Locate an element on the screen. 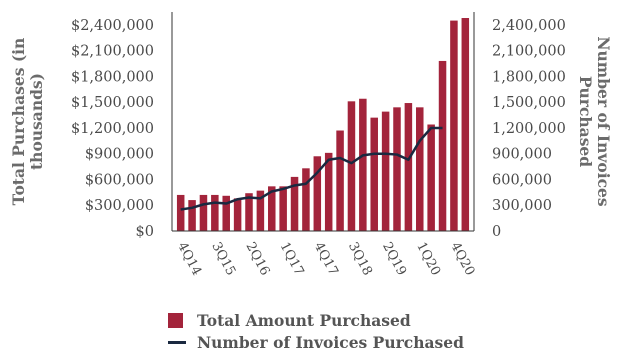 This screenshot has width=623, height=356. y-tick-label: $900,000 is located at coordinates (119, 155).